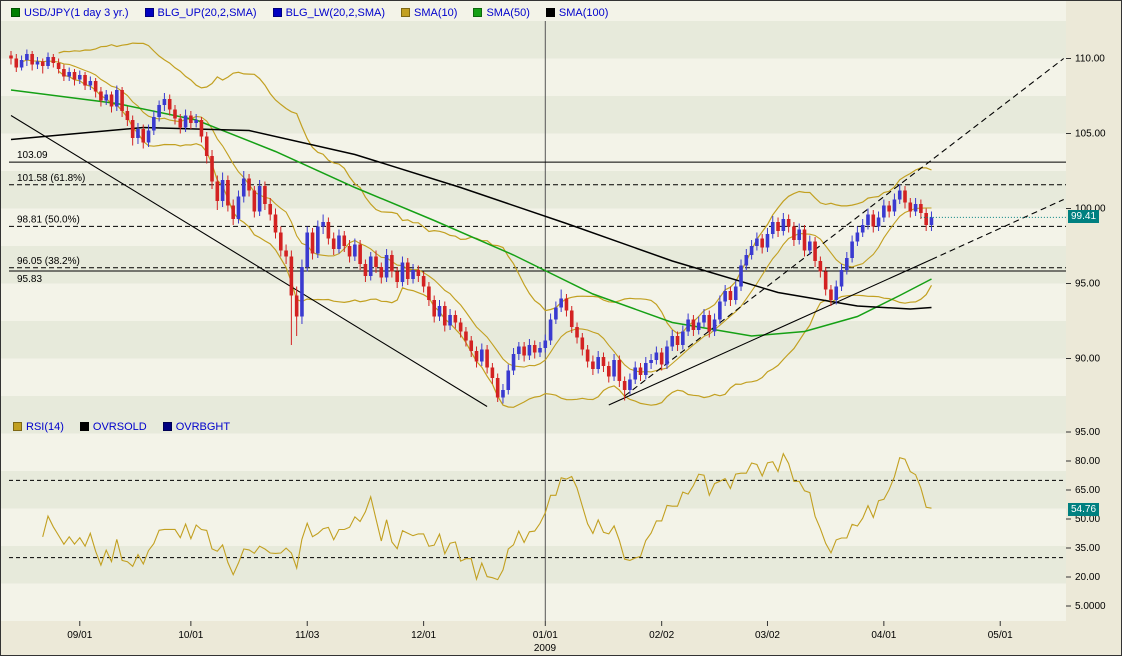 Image resolution: width=1122 pixels, height=656 pixels. What do you see at coordinates (770, 332) in the screenshot?
I see `uptrend-line` at bounding box center [770, 332].